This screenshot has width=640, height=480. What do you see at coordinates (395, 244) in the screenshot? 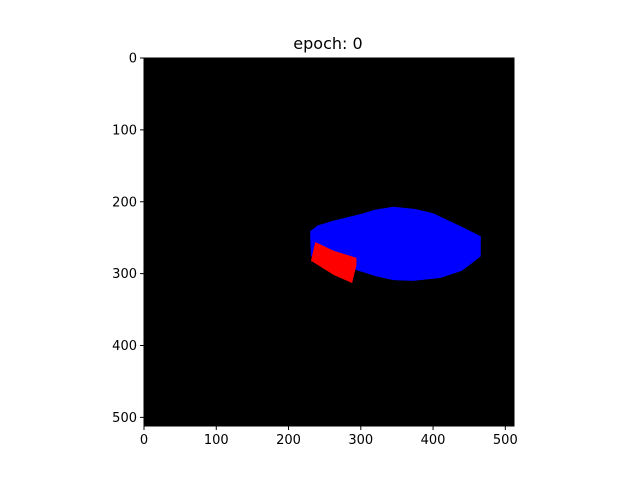
I see `image-regions` at bounding box center [395, 244].